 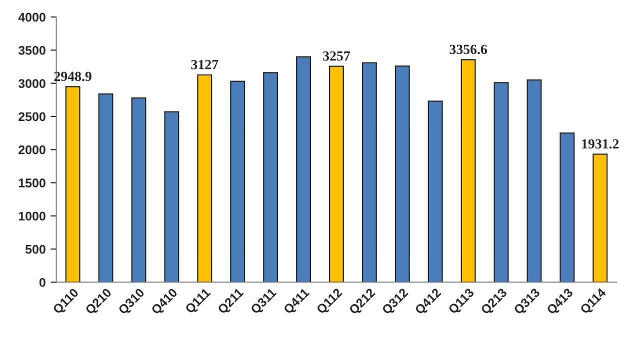 I want to click on y-tick-label: 1500, so click(x=32, y=183).